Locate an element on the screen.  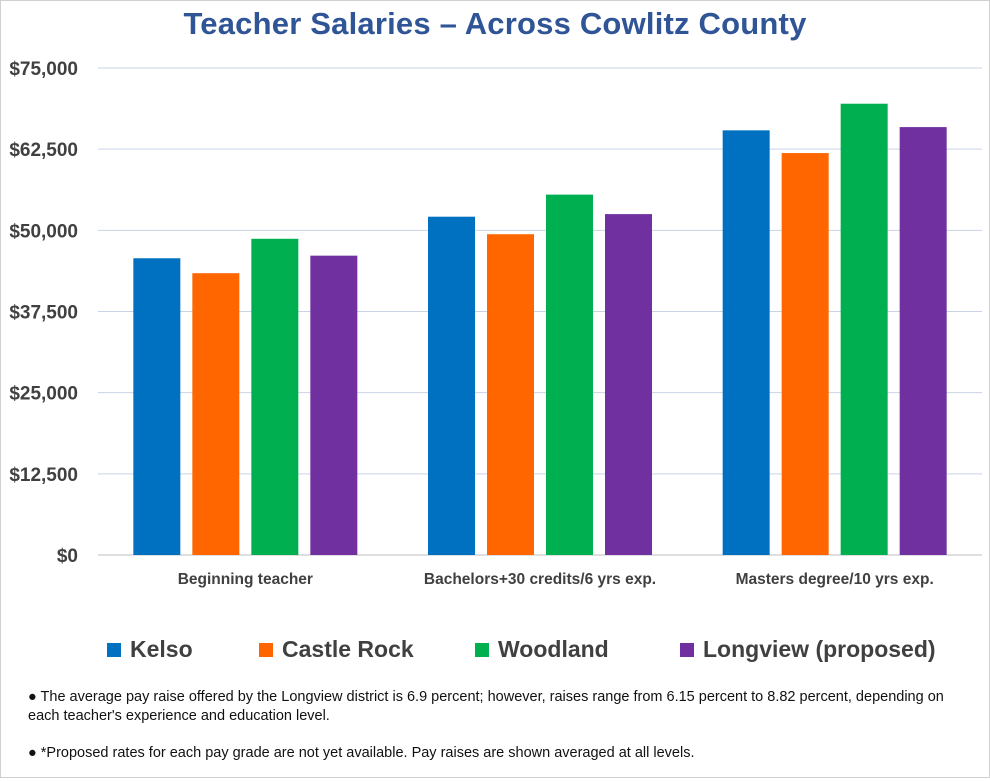
legend-swatch-kelso is located at coordinates (114, 649).